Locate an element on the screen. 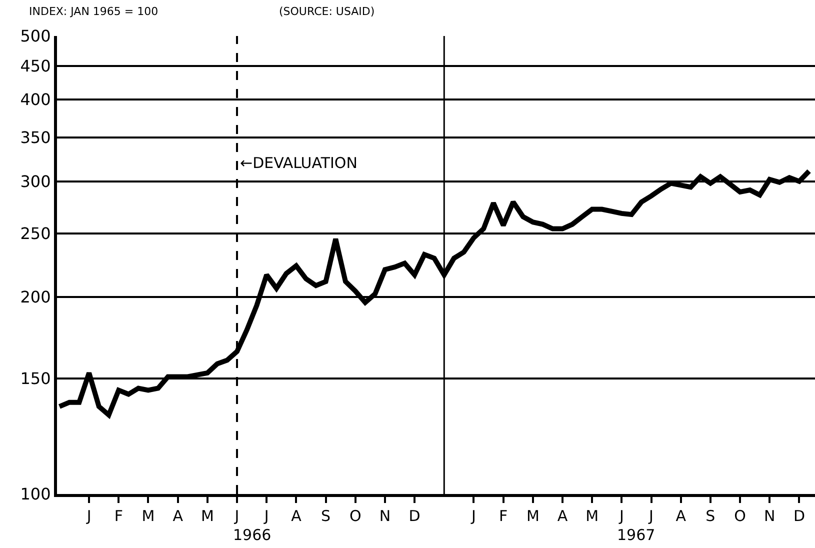 The width and height of the screenshot is (815, 548). y-tick-label: 100 is located at coordinates (35, 494).